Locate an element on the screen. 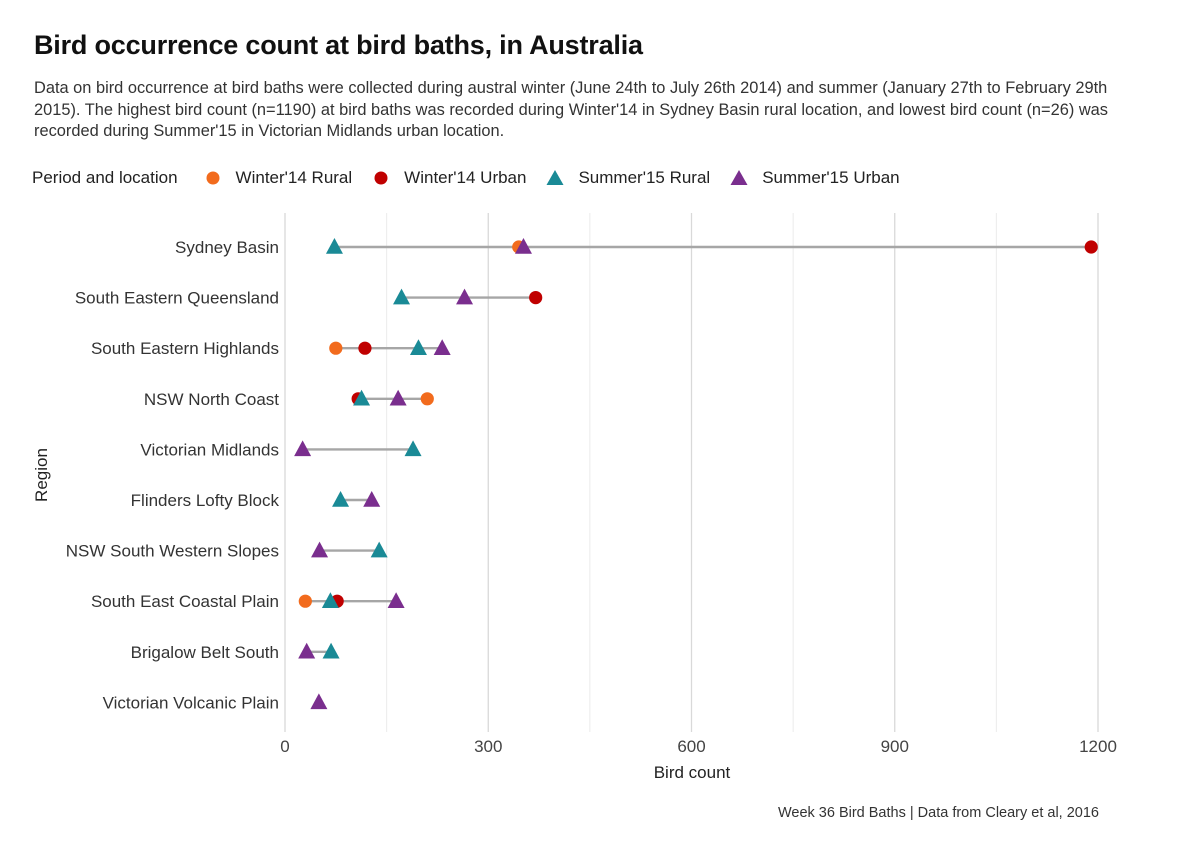 The width and height of the screenshot is (1200, 857). y-tick-label: Brigalow Belt South is located at coordinates (205, 652).